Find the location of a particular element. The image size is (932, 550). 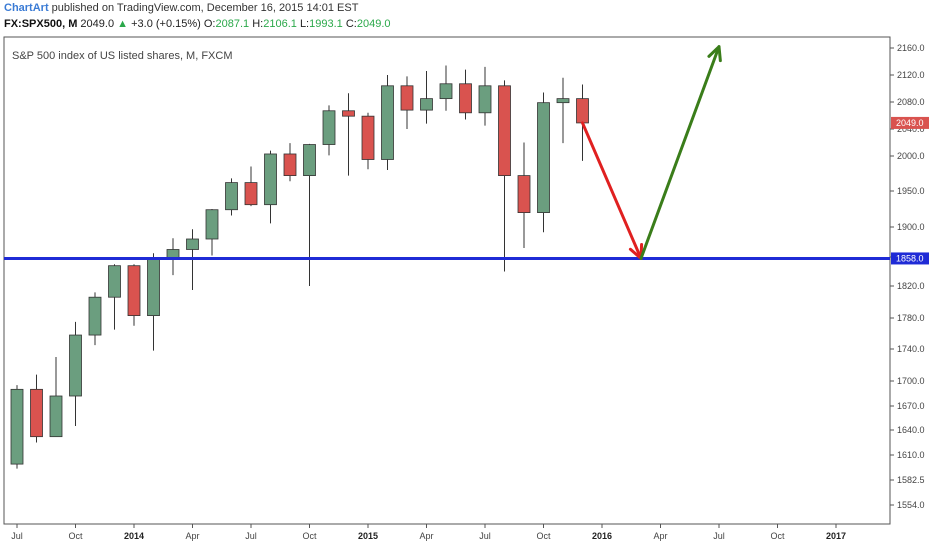

up-arrow is located at coordinates (680, 152).